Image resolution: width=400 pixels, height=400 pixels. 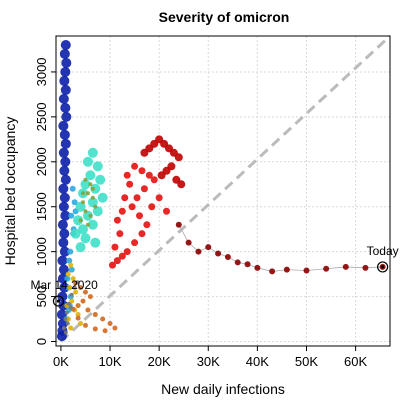 I want to click on x-tick-label: 50K, so click(x=306, y=361).